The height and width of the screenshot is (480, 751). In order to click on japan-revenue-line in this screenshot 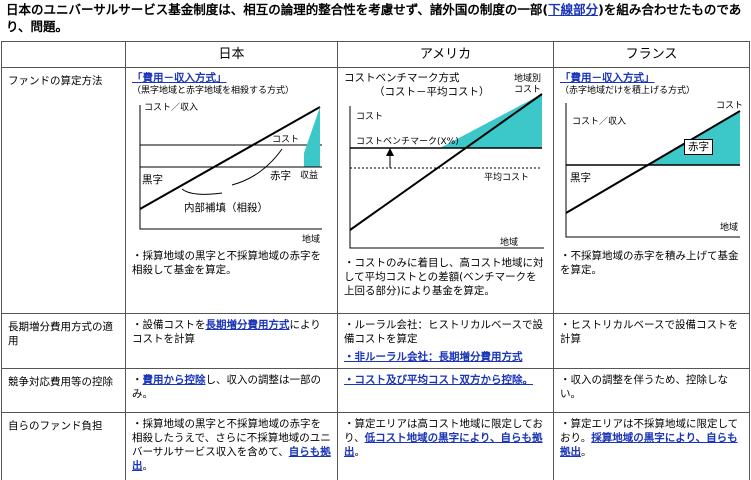, I will do `click(230, 158)`.